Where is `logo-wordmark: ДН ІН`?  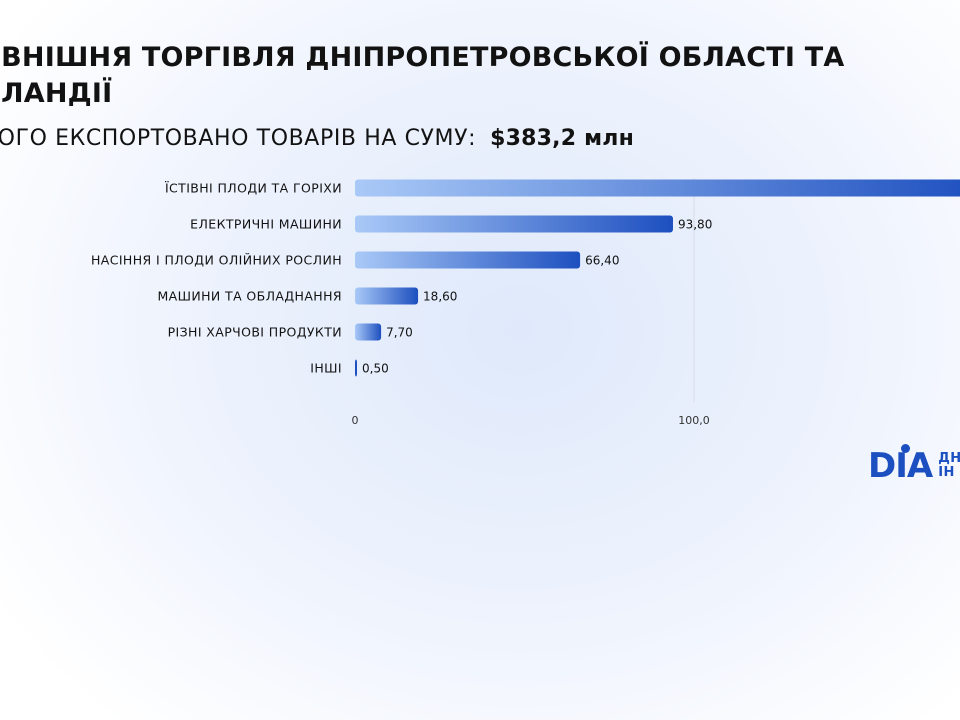
logo-wordmark: ДН ІН is located at coordinates (949, 466).